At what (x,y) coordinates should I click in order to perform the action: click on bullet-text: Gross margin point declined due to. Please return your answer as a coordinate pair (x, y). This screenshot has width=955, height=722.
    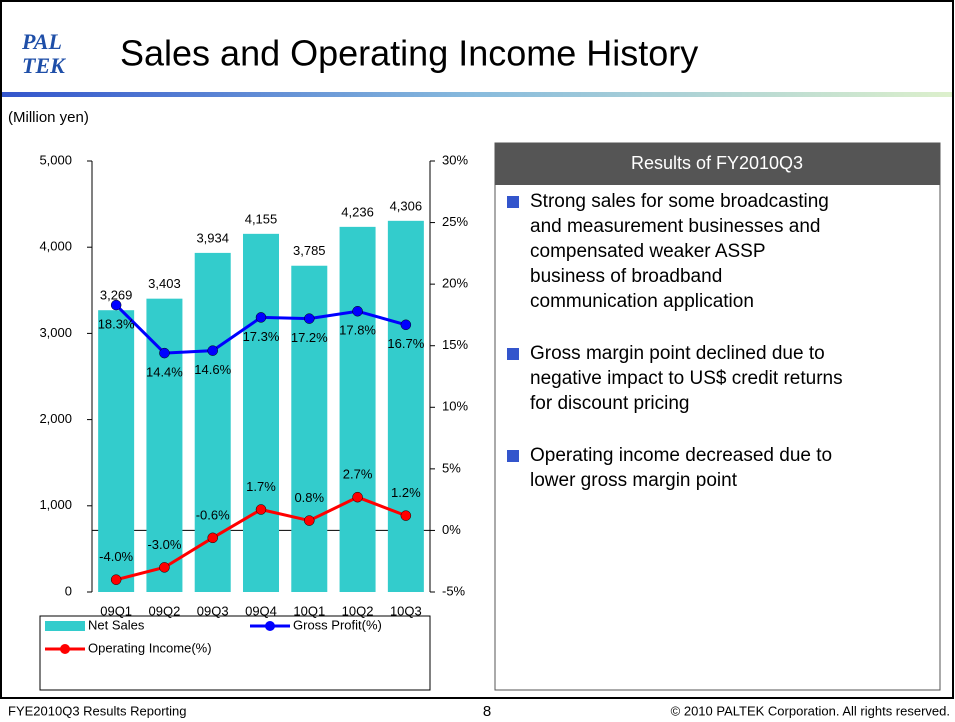
    Looking at the image, I should click on (677, 353).